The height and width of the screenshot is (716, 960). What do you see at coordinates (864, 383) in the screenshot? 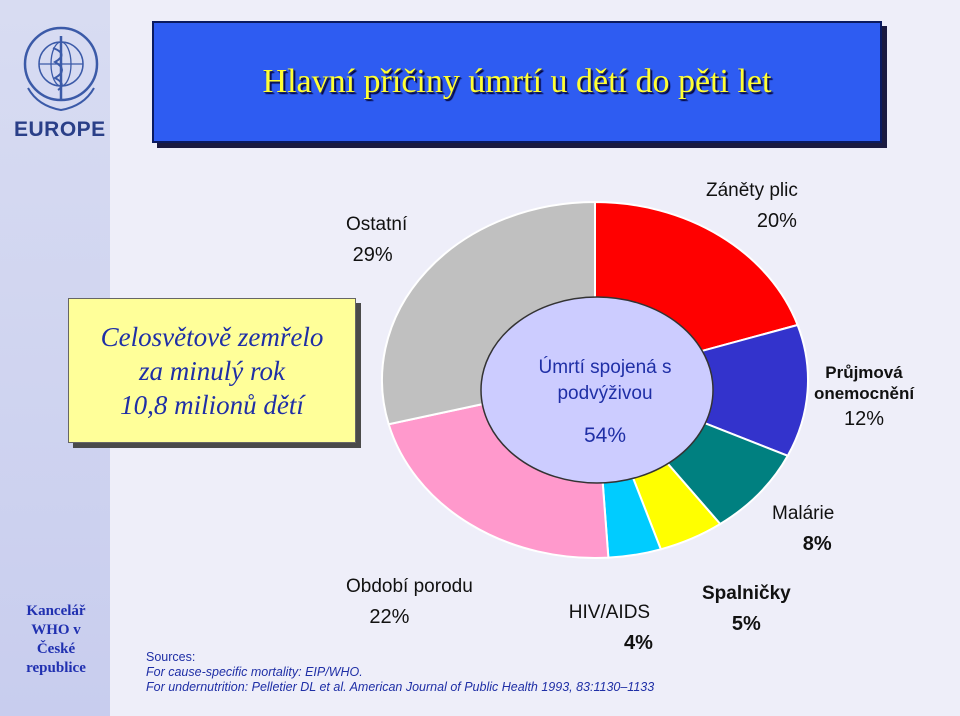
I see `slice-label-name: Průjmová onemocnění` at bounding box center [864, 383].